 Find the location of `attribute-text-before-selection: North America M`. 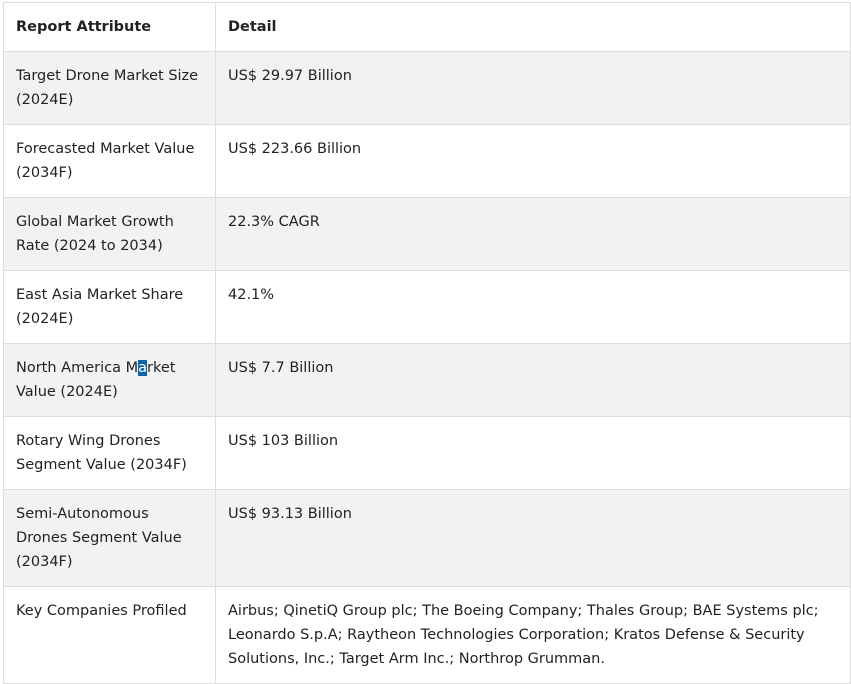

attribute-text-before-selection: North America M is located at coordinates (77, 368).